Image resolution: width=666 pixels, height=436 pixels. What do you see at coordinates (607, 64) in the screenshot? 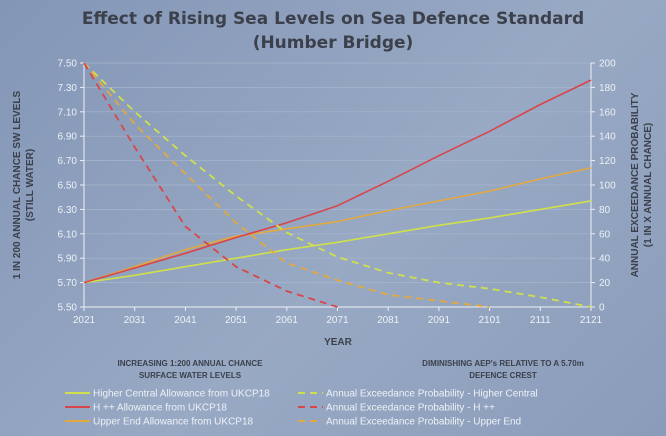
I see `y2-tick-label: 200` at bounding box center [607, 64].